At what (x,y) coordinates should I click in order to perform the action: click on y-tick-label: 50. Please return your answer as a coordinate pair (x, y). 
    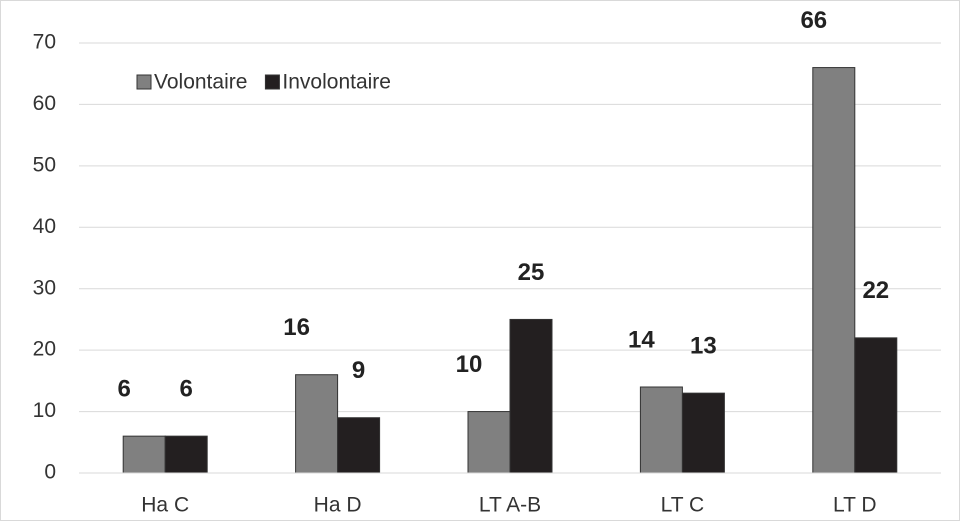
    Looking at the image, I should click on (44, 164).